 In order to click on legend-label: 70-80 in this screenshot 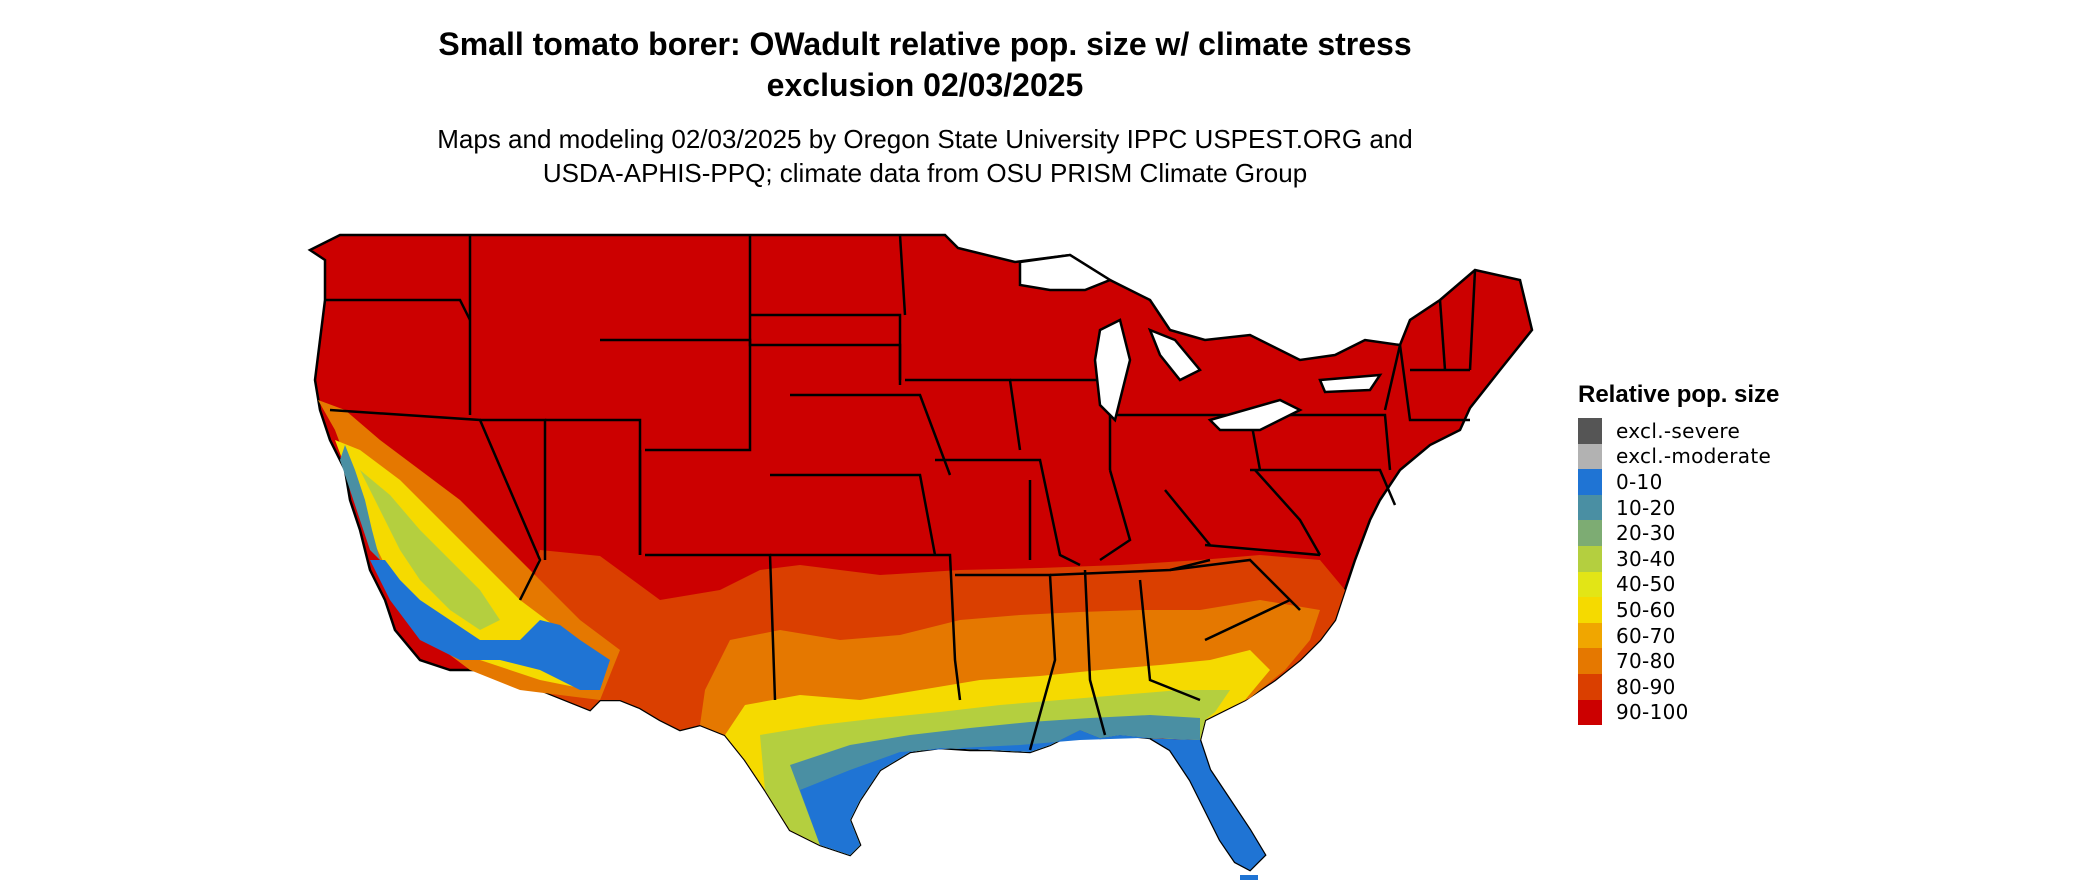, I will do `click(1646, 661)`.